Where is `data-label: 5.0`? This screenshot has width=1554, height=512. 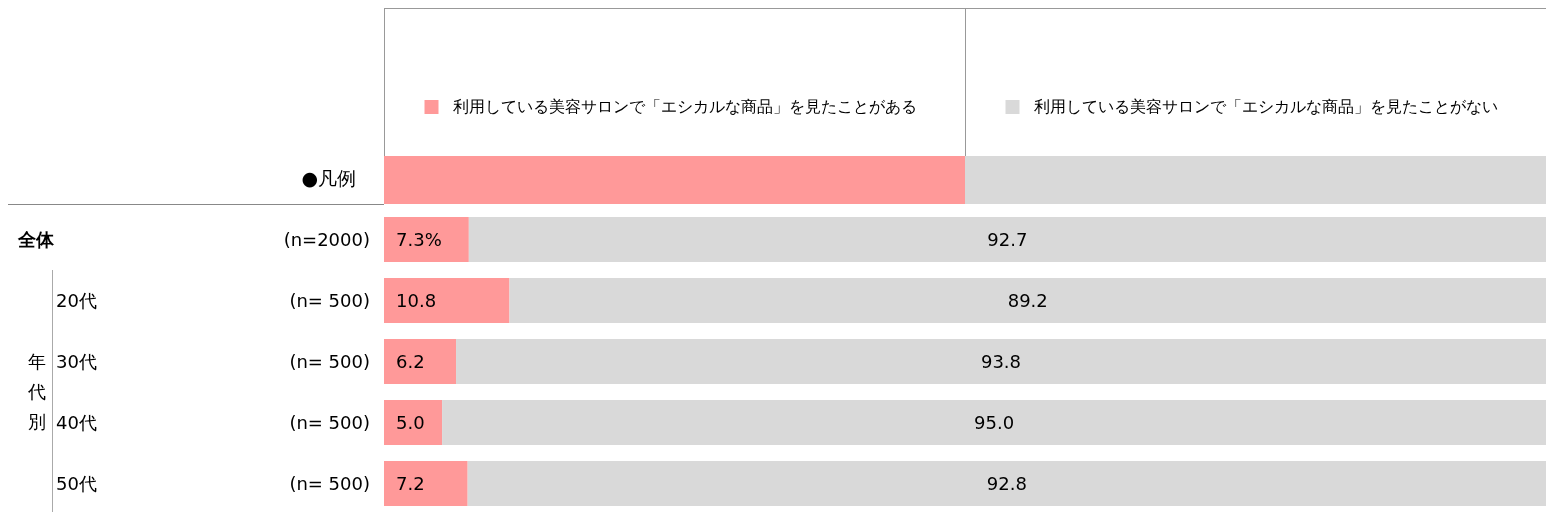 data-label: 5.0 is located at coordinates (410, 422).